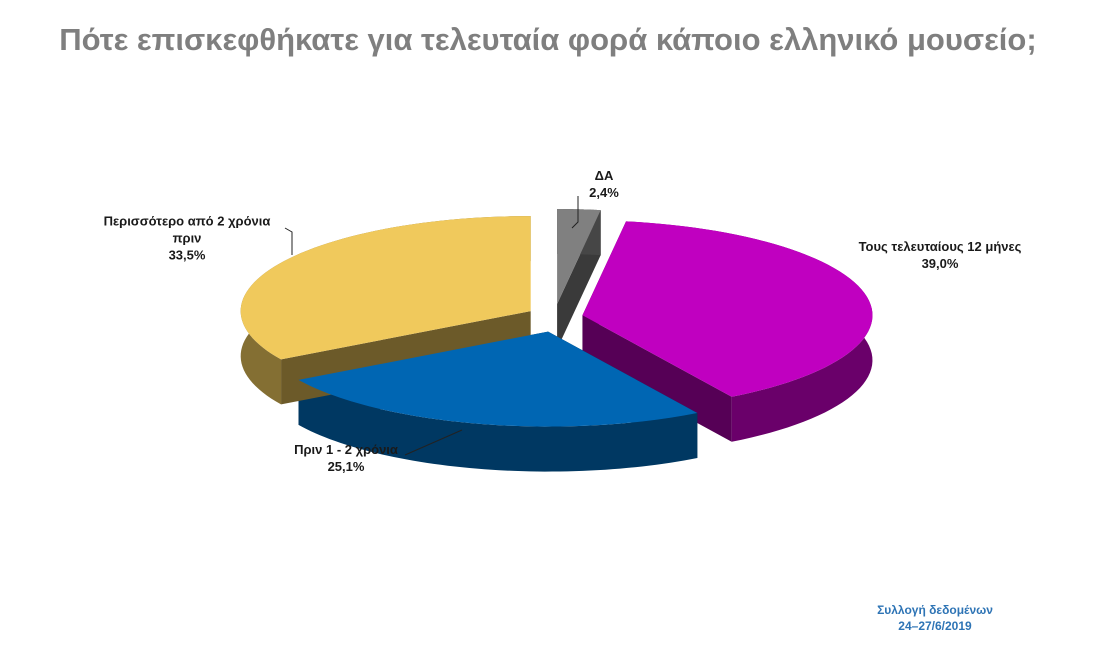  What do you see at coordinates (935, 618) in the screenshot?
I see `footnote: Συλλογή δεδομένων 24–27/6/2019` at bounding box center [935, 618].